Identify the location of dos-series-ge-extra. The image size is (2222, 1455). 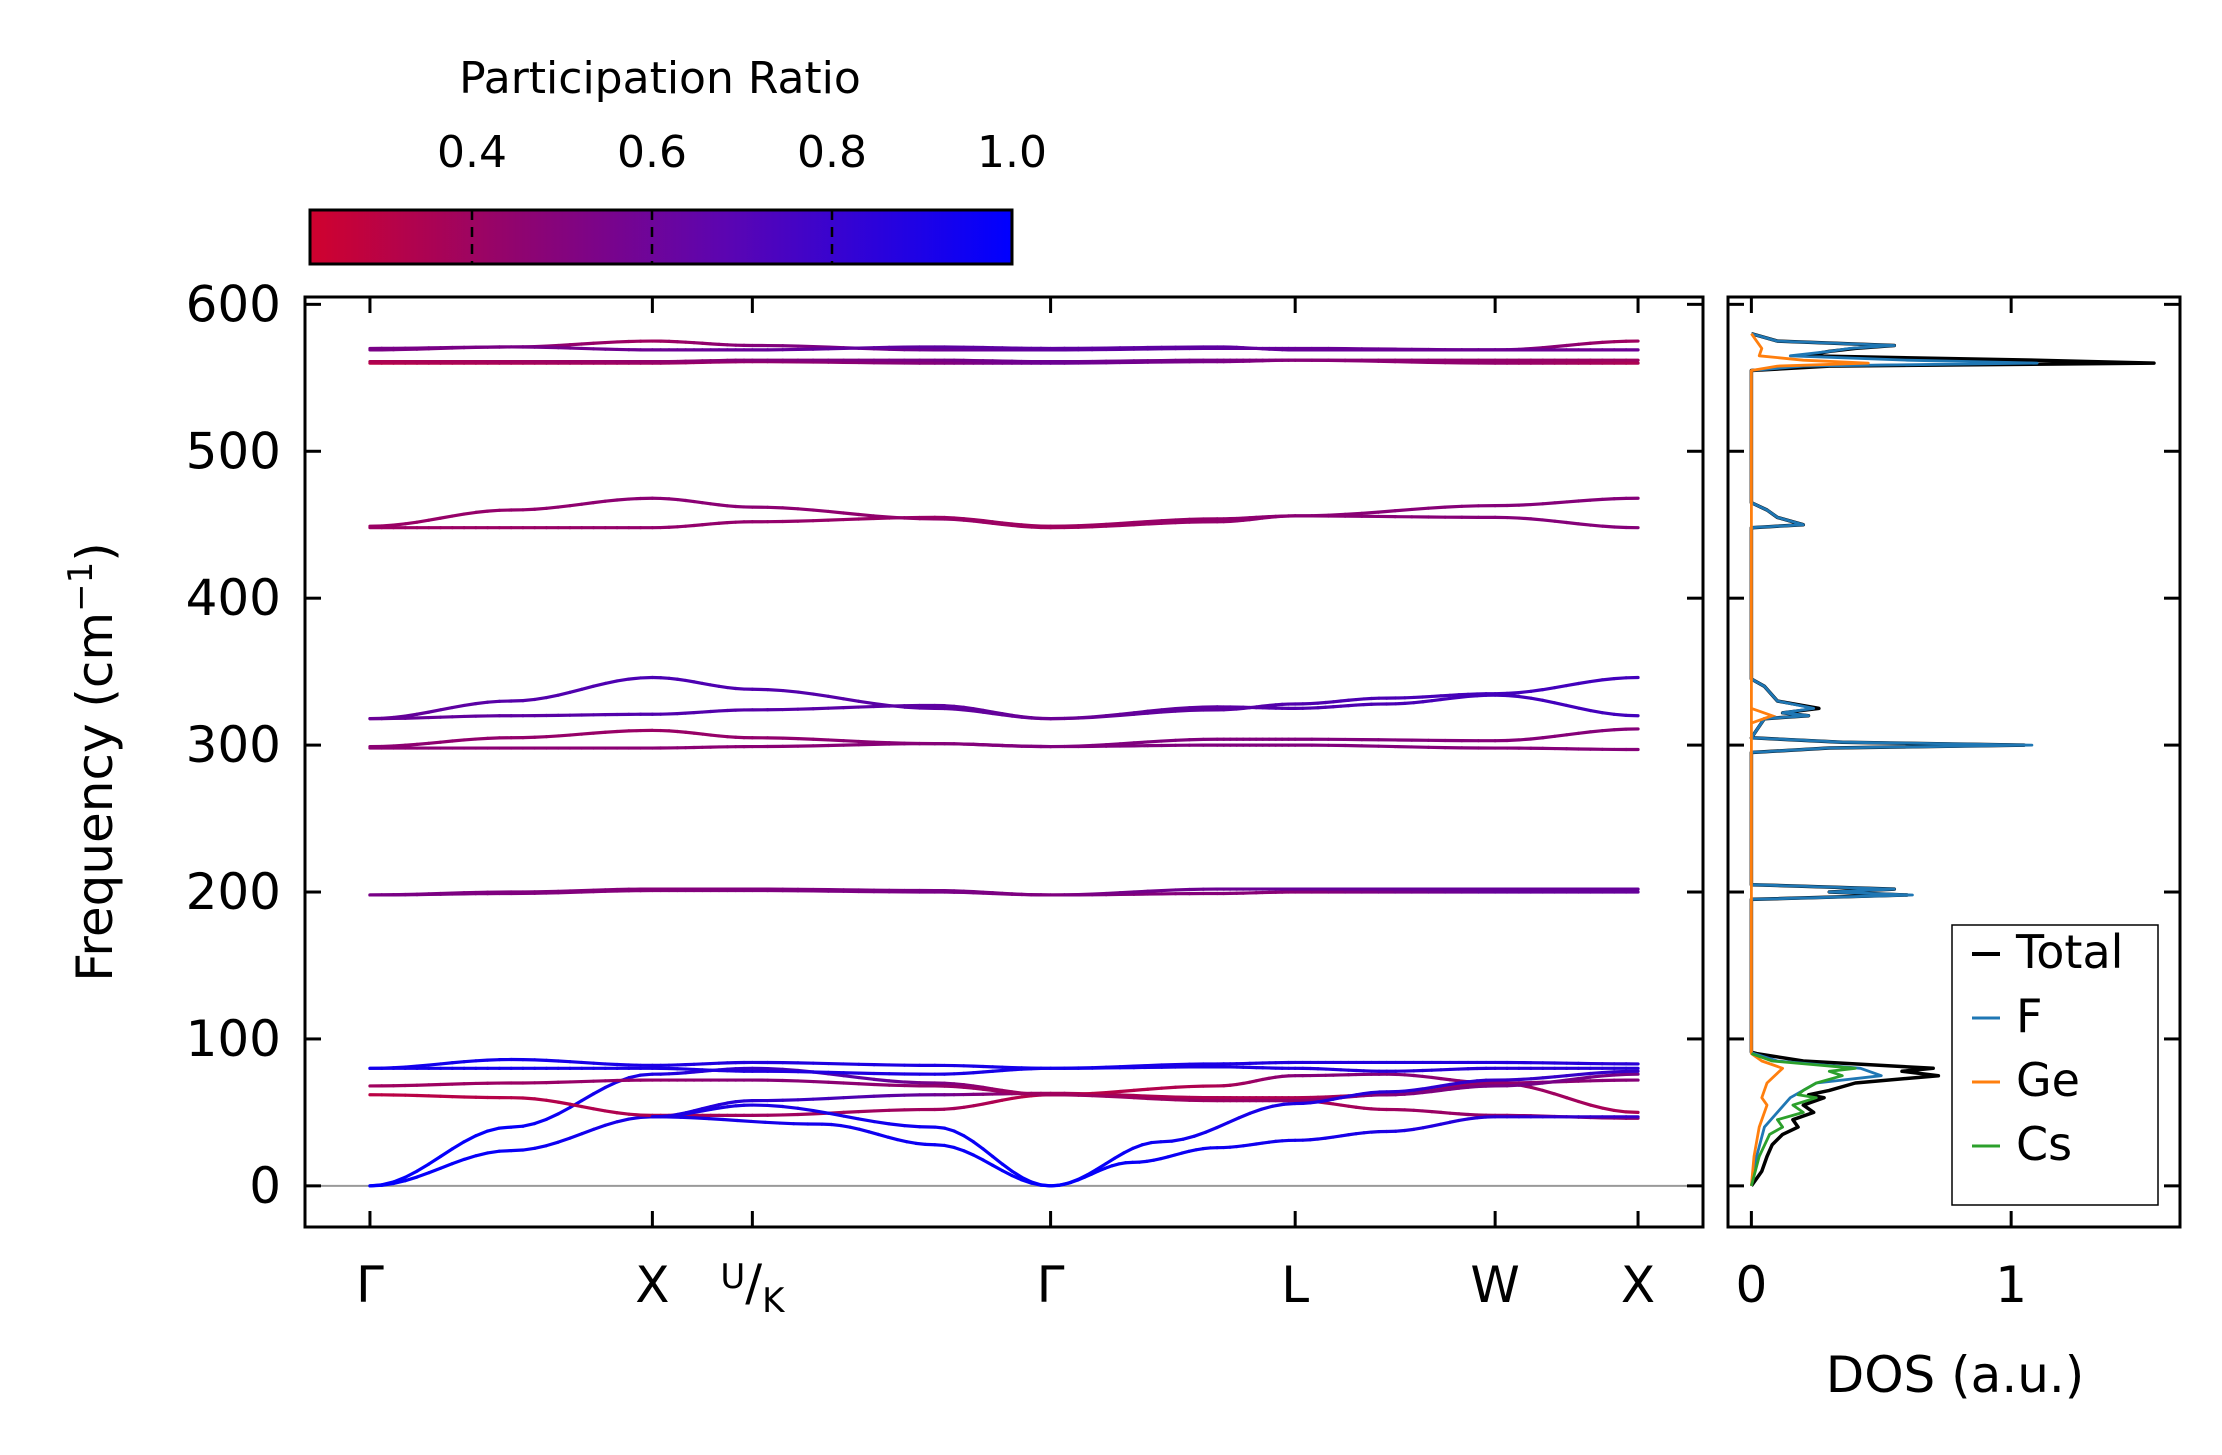
(1763, 716).